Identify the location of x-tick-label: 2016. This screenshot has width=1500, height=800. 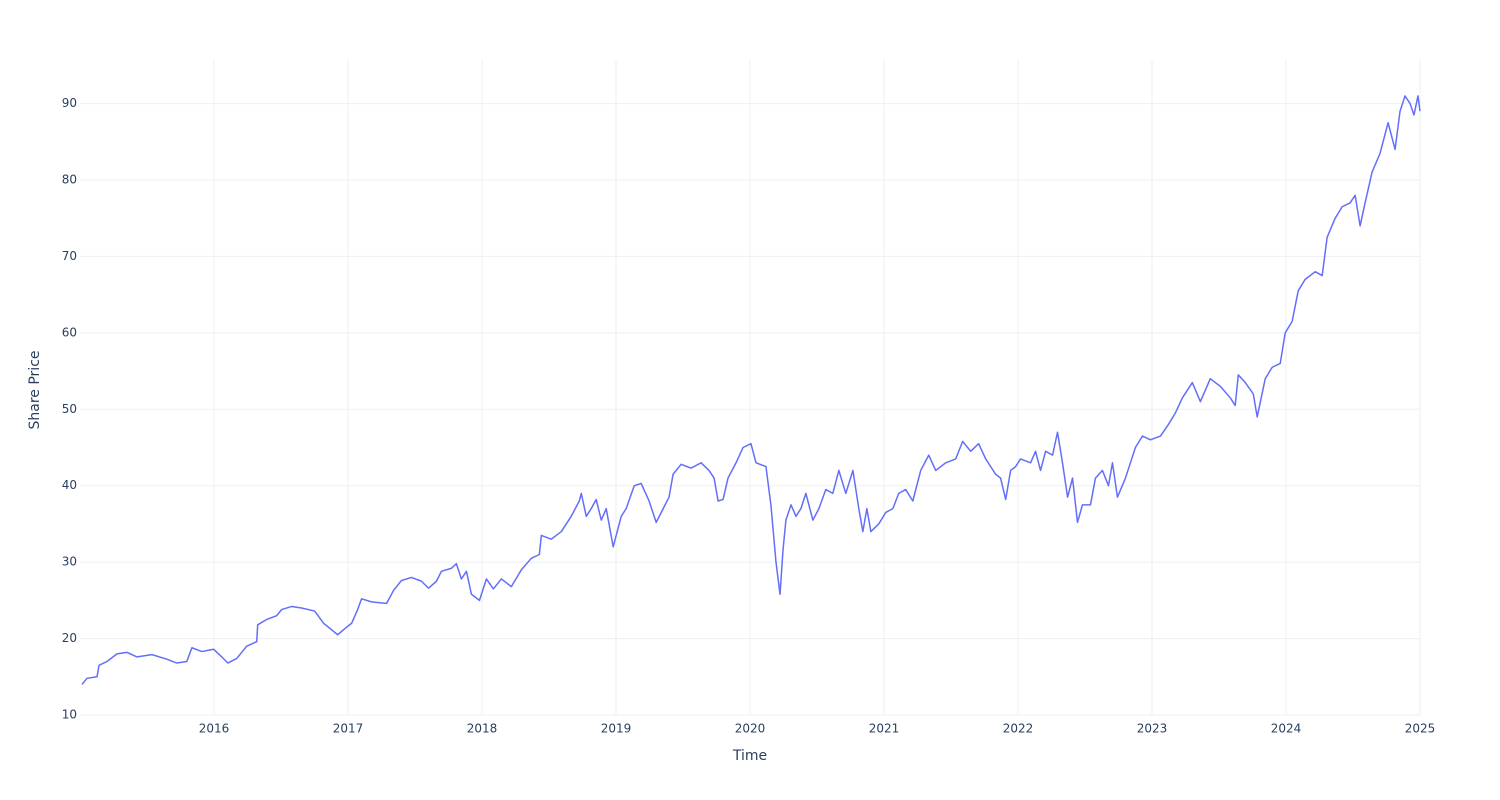
(214, 729).